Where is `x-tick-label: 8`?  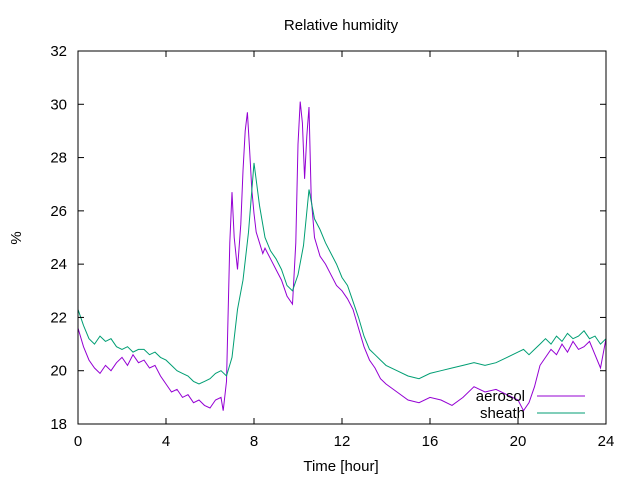 x-tick-label: 8 is located at coordinates (254, 441).